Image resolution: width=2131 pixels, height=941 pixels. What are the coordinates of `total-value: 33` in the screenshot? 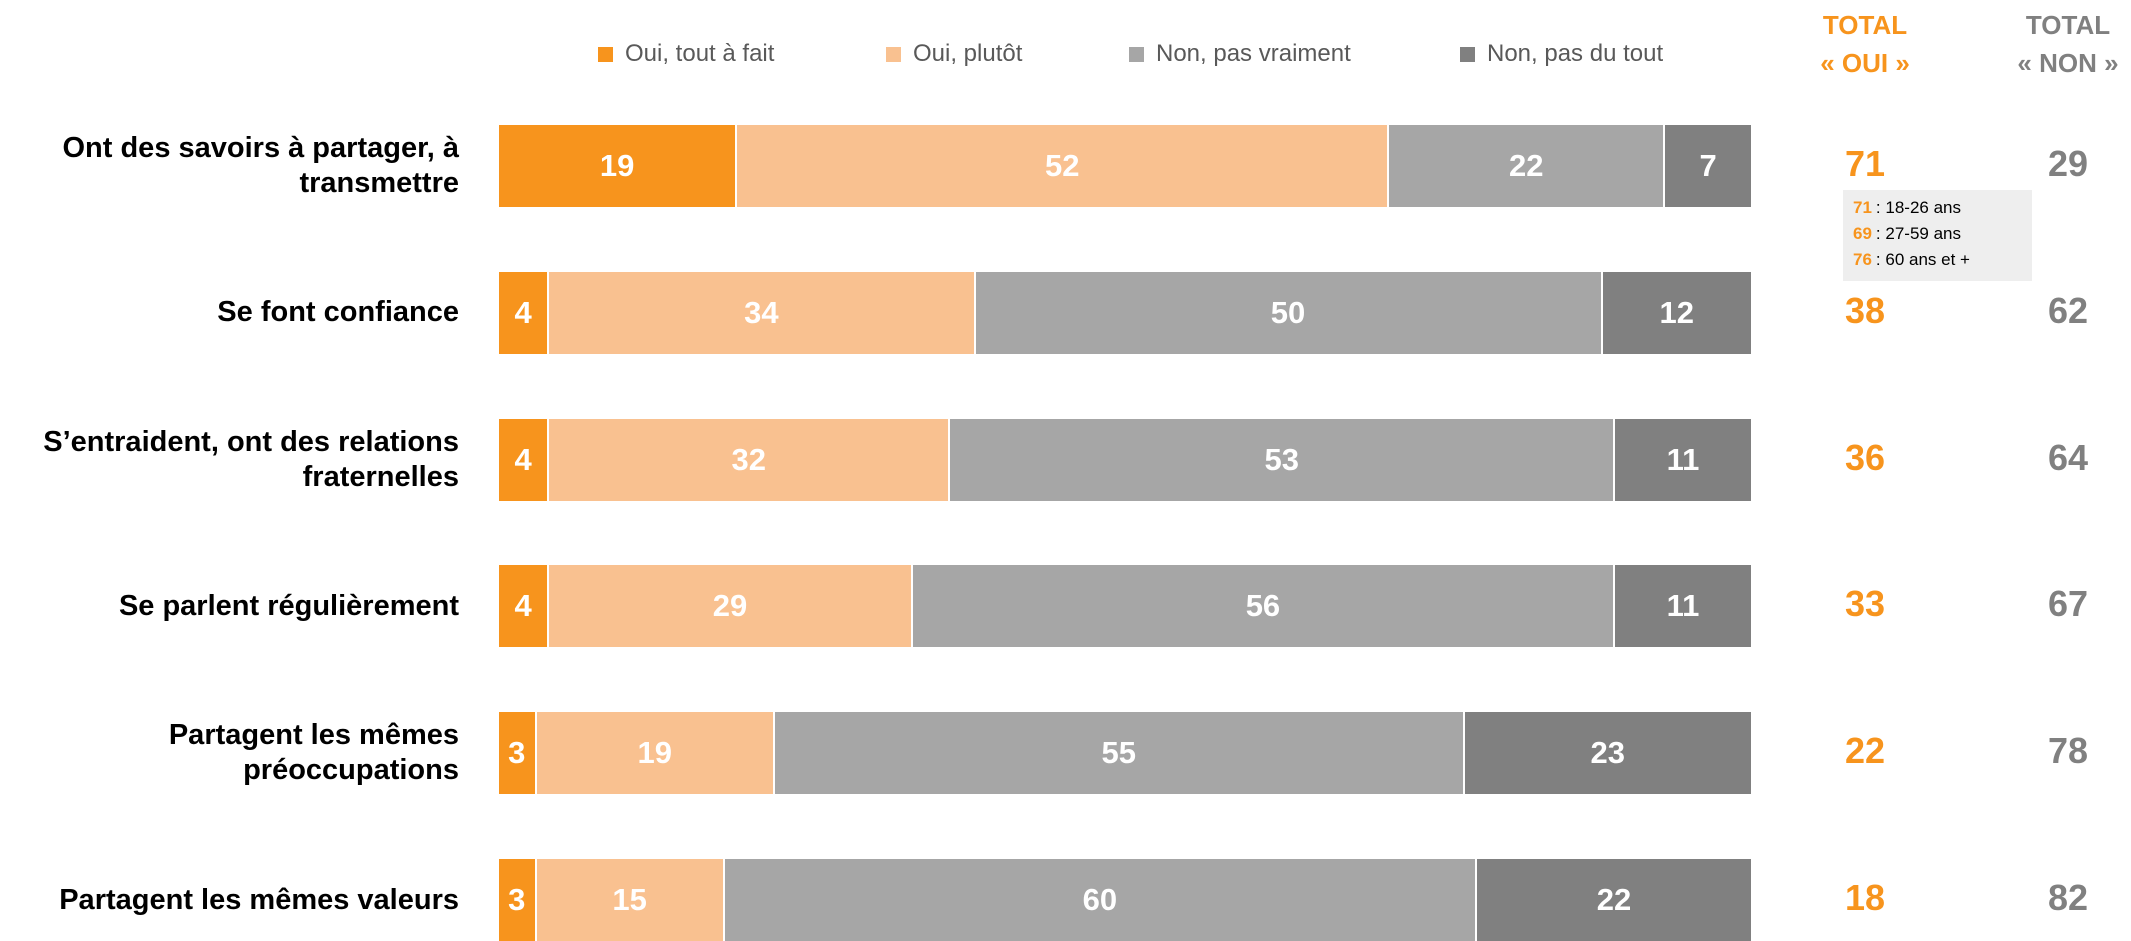 It's located at (1865, 604).